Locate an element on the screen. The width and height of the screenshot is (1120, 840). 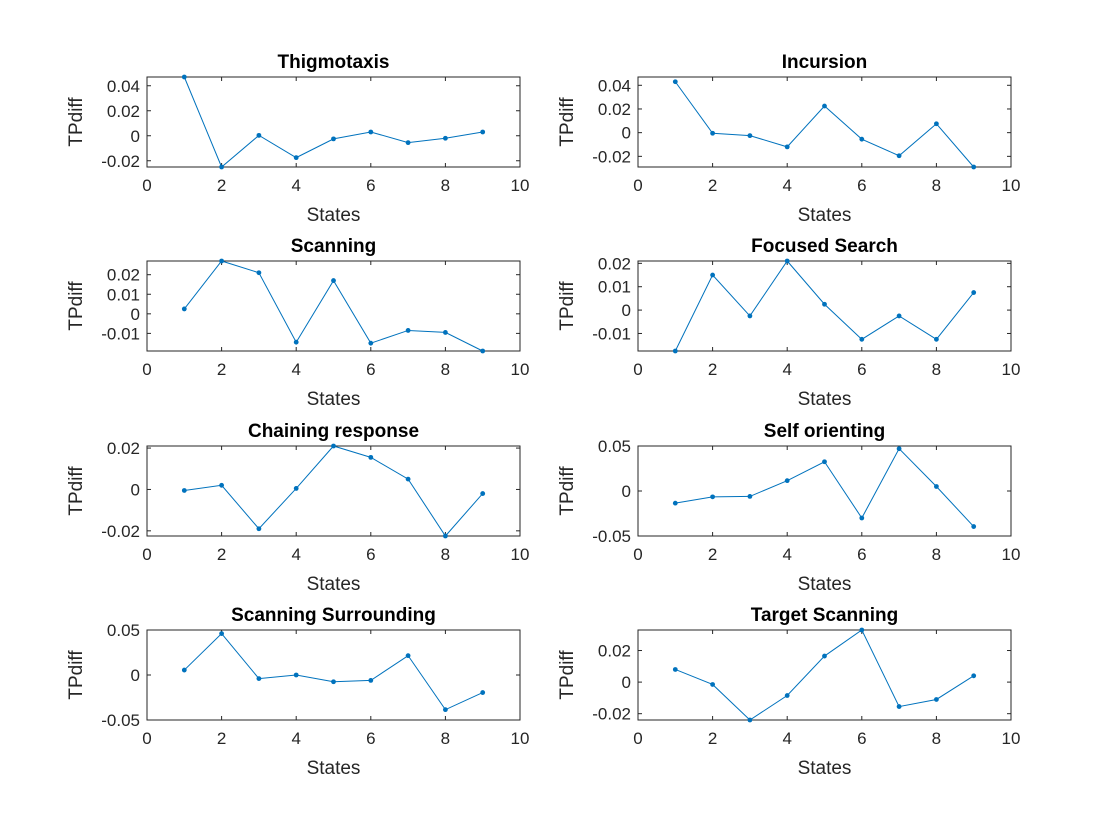
subplot-title: Scanning Surrounding is located at coordinates (333, 615).